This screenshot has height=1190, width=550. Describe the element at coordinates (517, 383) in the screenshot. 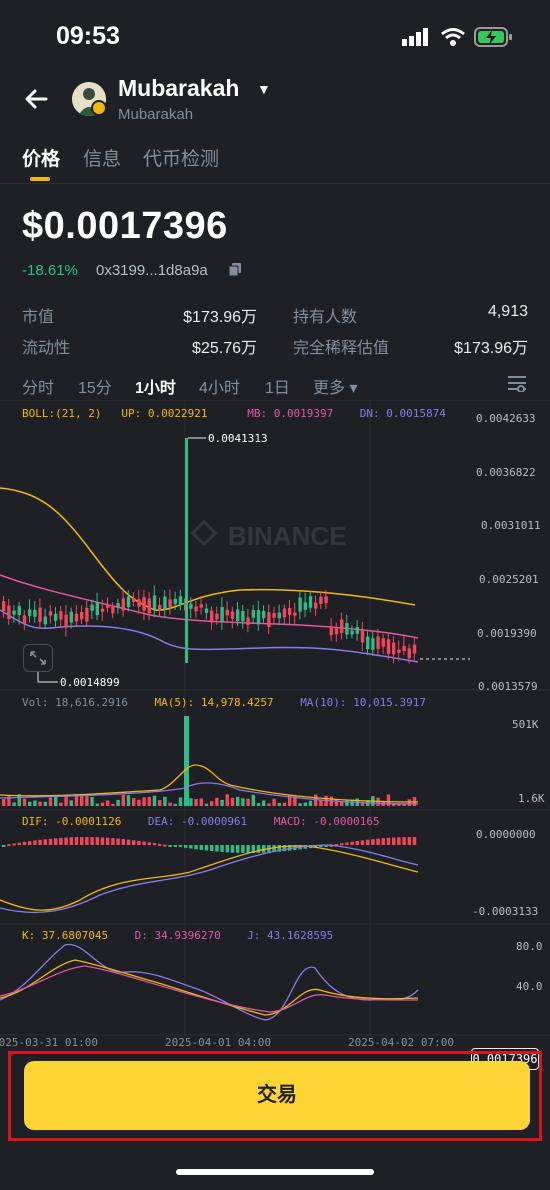

I see `chart-settings-icon` at that location.